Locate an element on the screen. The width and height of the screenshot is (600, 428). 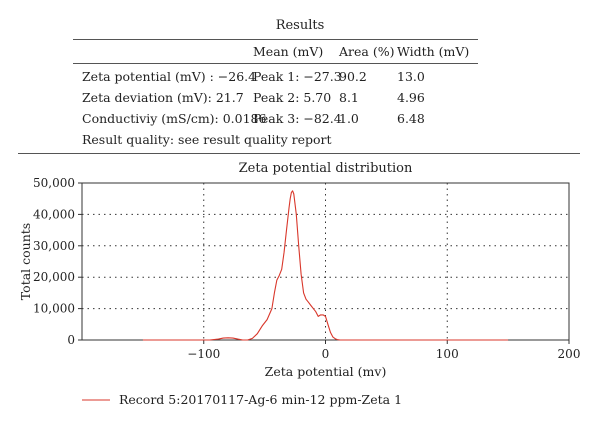
y-axis-label: Total counts is located at coordinates (25, 261).